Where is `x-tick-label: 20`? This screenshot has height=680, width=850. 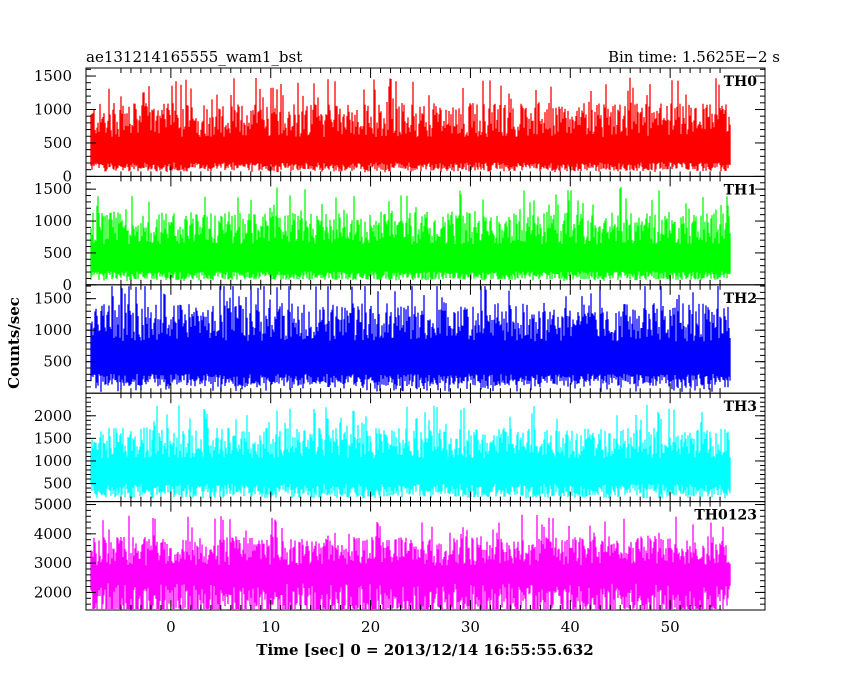 x-tick-label: 20 is located at coordinates (370, 627).